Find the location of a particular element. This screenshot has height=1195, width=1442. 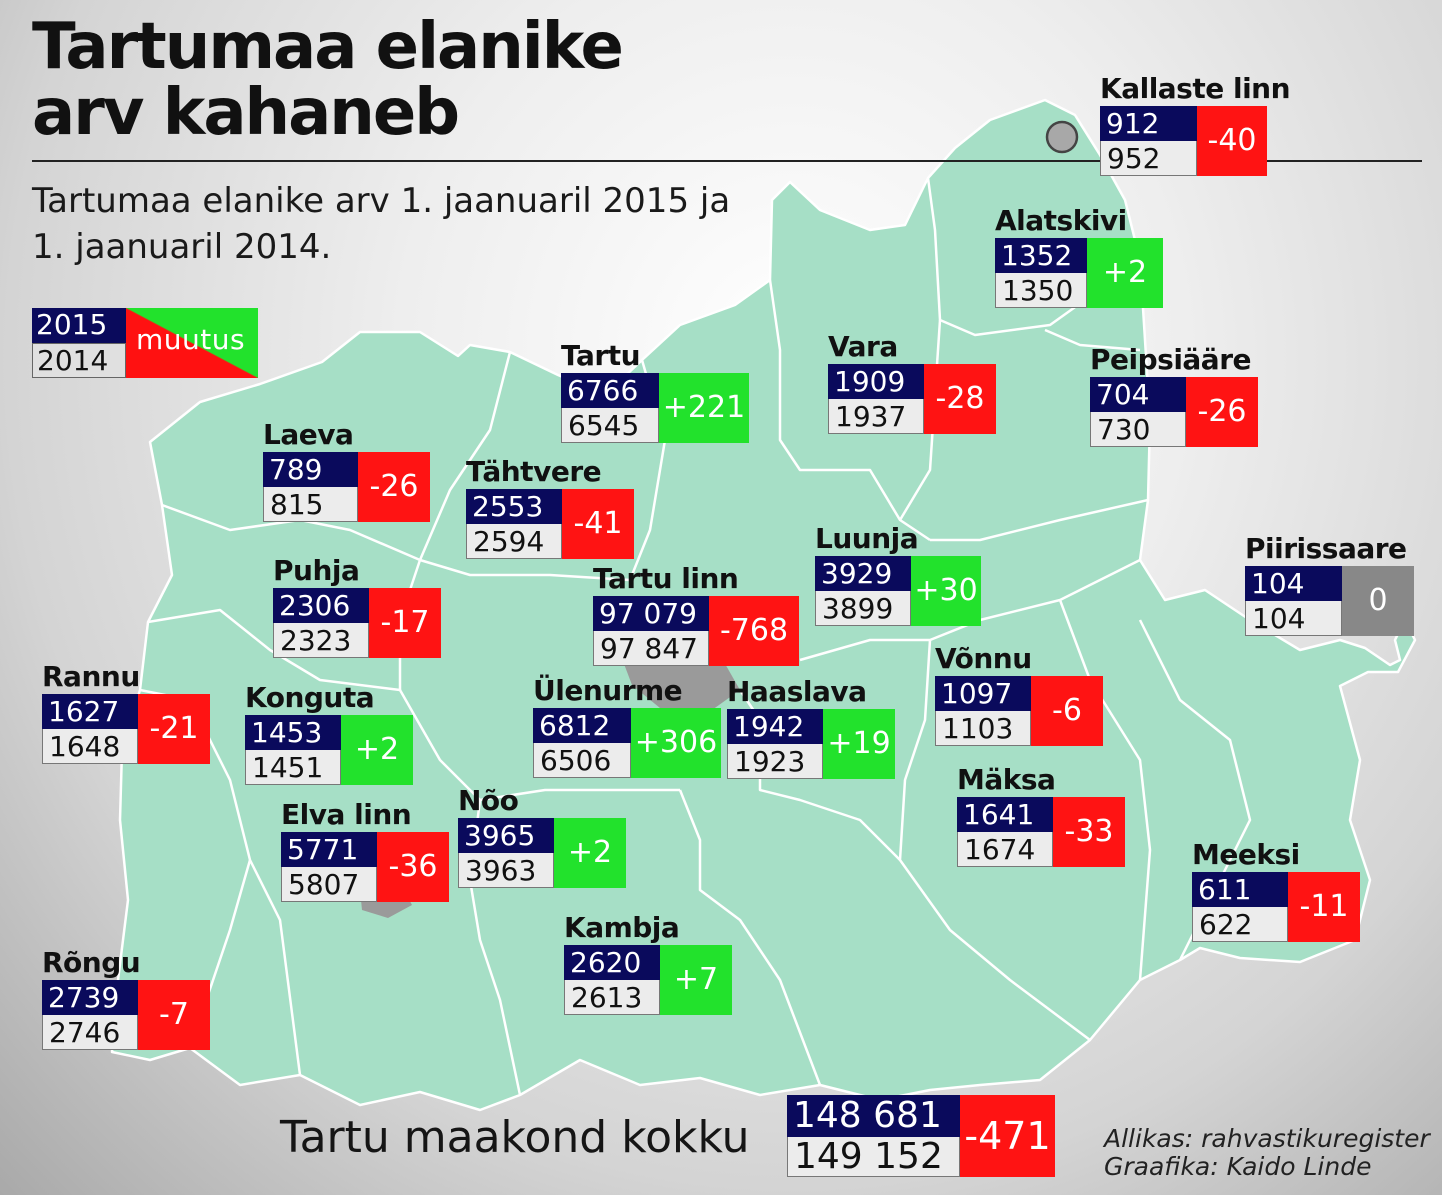

change-badge: 0 is located at coordinates (1378, 601).